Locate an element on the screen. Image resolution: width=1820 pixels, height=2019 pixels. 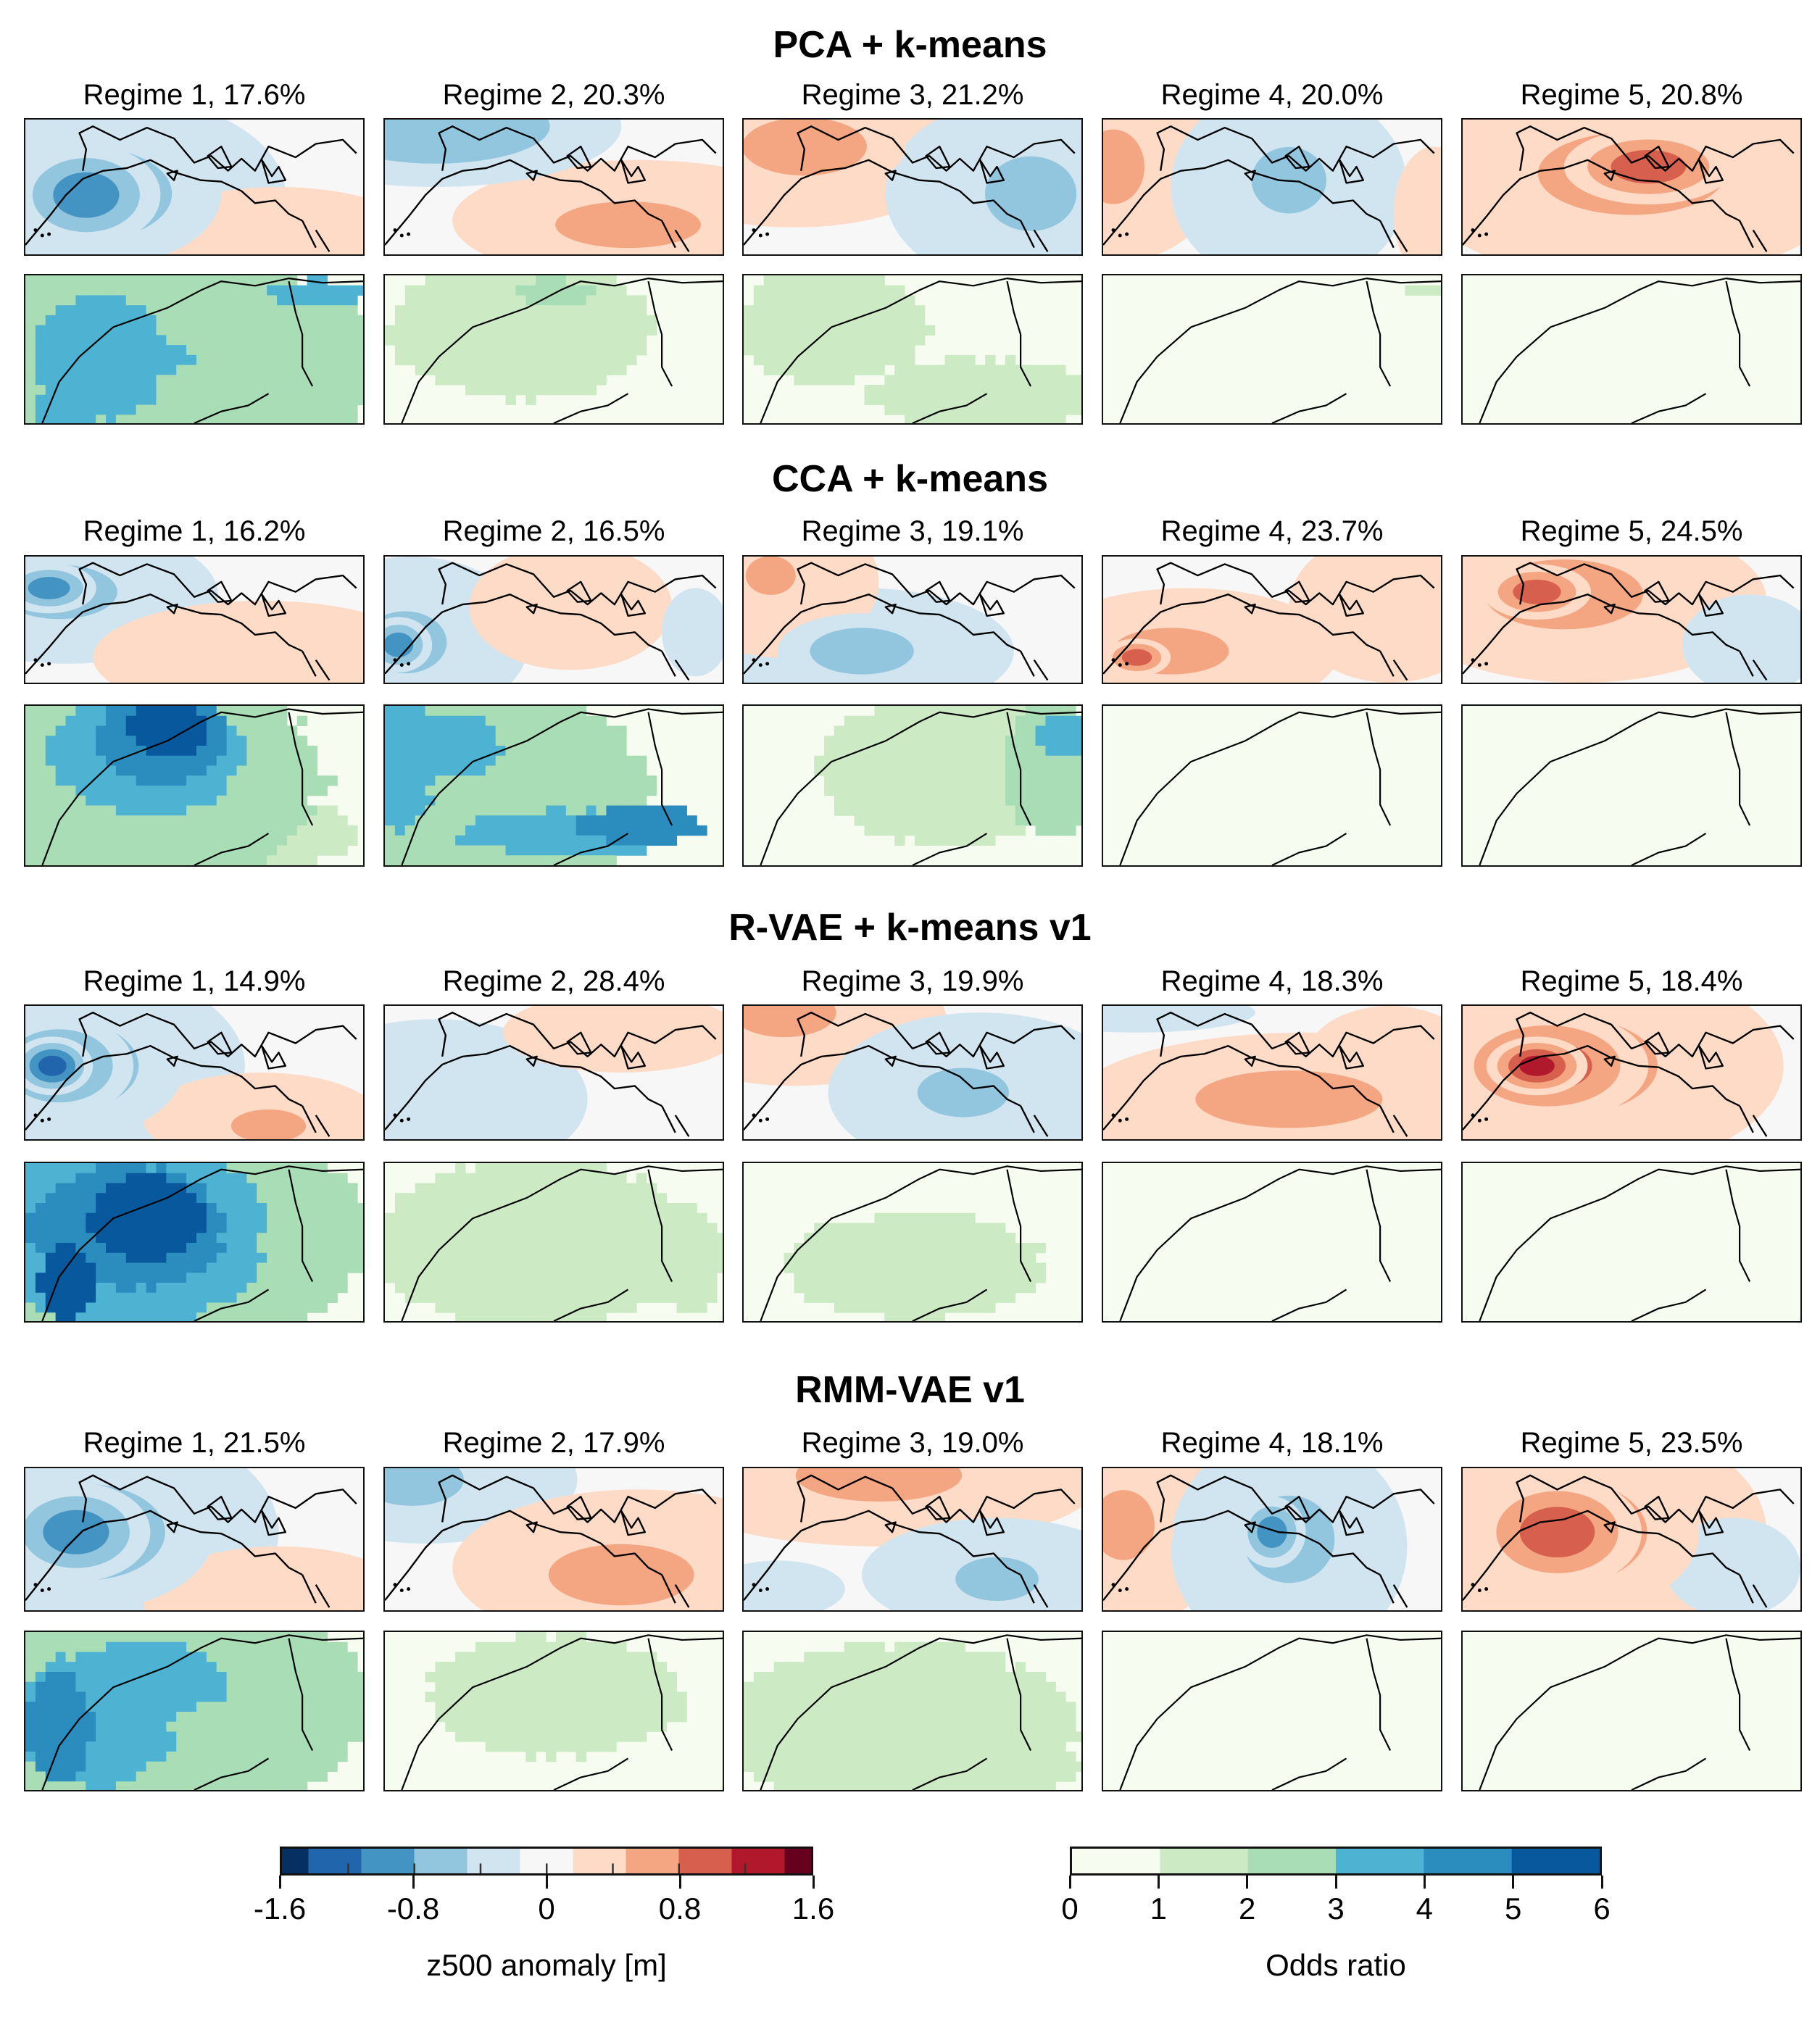
island is located at coordinates (754, 1585).